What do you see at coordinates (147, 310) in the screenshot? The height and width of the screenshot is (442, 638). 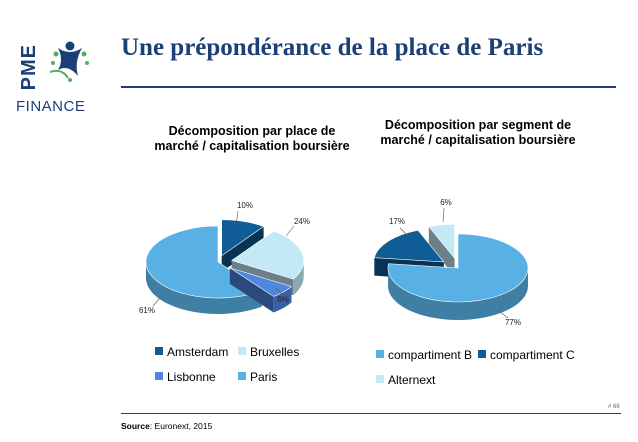 I see `data-label-paris: 61%` at bounding box center [147, 310].